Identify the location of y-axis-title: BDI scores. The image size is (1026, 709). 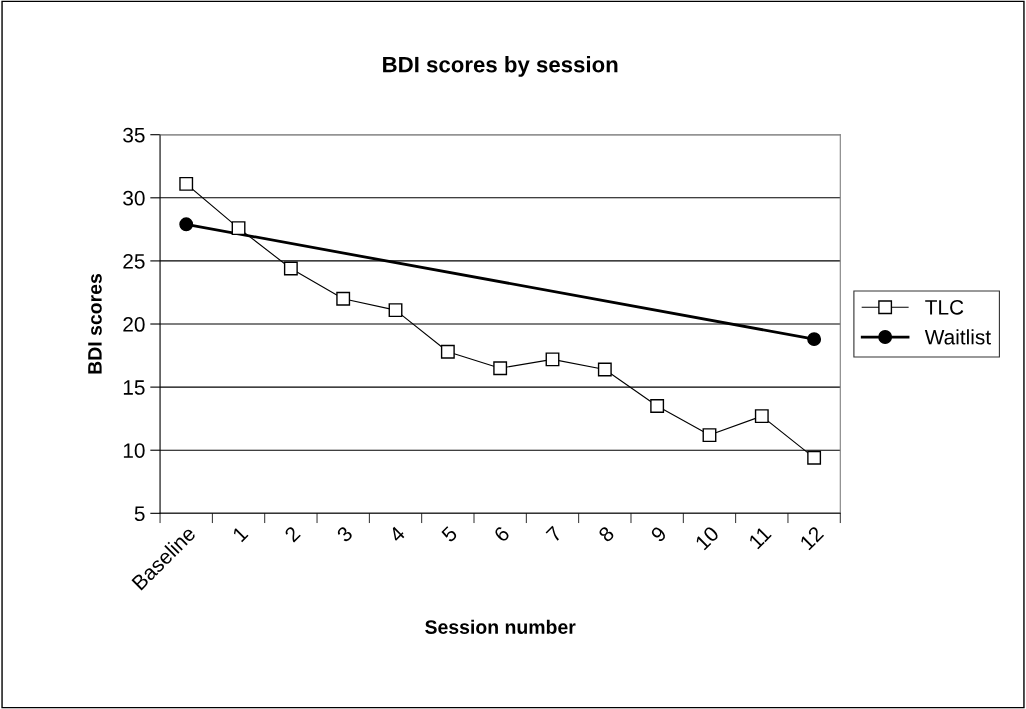
(95, 324).